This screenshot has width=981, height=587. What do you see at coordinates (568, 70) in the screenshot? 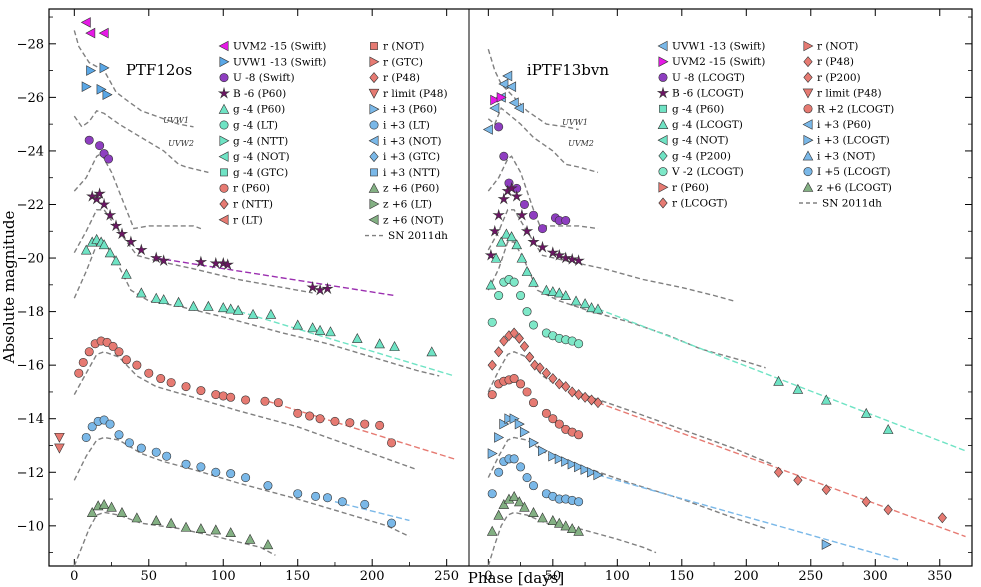
I see `panel-title: iPTF13bvn` at bounding box center [568, 70].